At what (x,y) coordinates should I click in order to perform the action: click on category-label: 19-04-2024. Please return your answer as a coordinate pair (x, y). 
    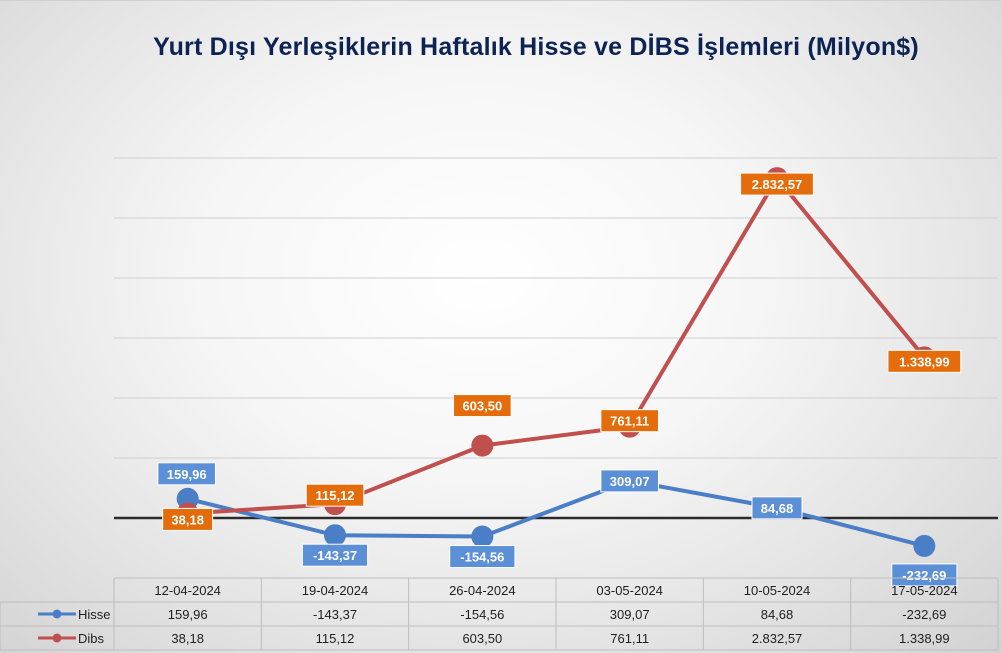
    Looking at the image, I should click on (335, 590).